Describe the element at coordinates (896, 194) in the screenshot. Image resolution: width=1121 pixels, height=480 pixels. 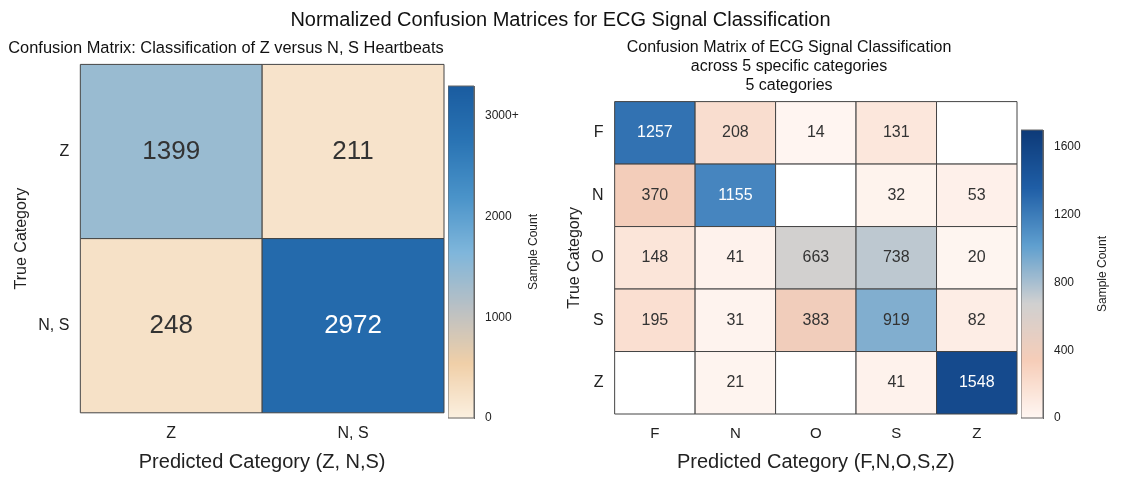
I see `data-label: 32` at that location.